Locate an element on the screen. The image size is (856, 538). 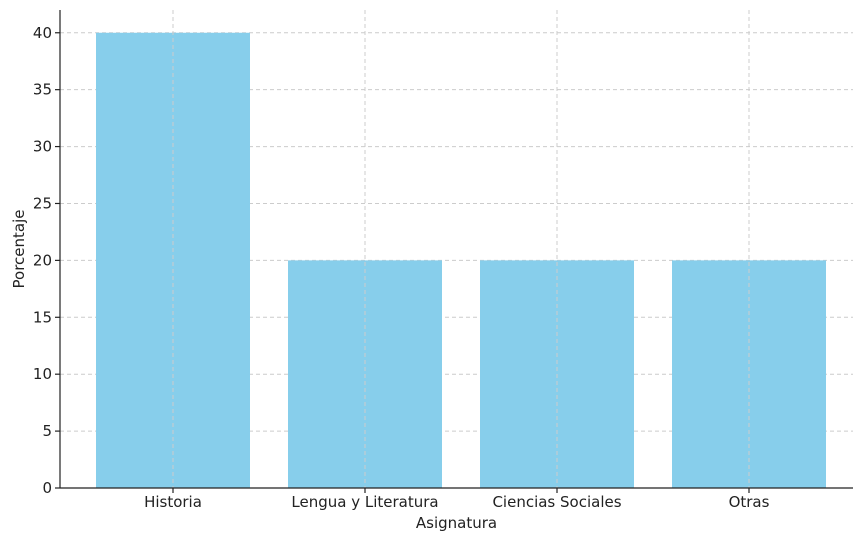
y-tick-label: 30 is located at coordinates (42, 147).